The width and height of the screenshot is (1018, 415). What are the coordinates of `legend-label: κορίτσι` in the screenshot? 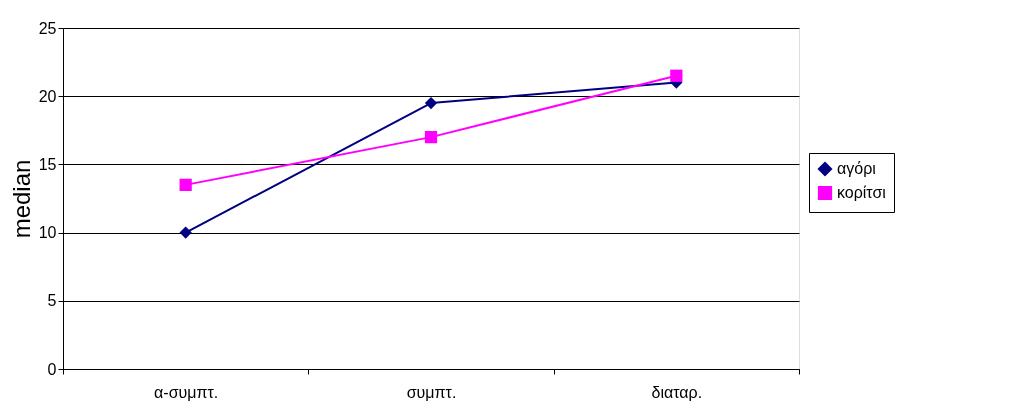 It's located at (862, 192).